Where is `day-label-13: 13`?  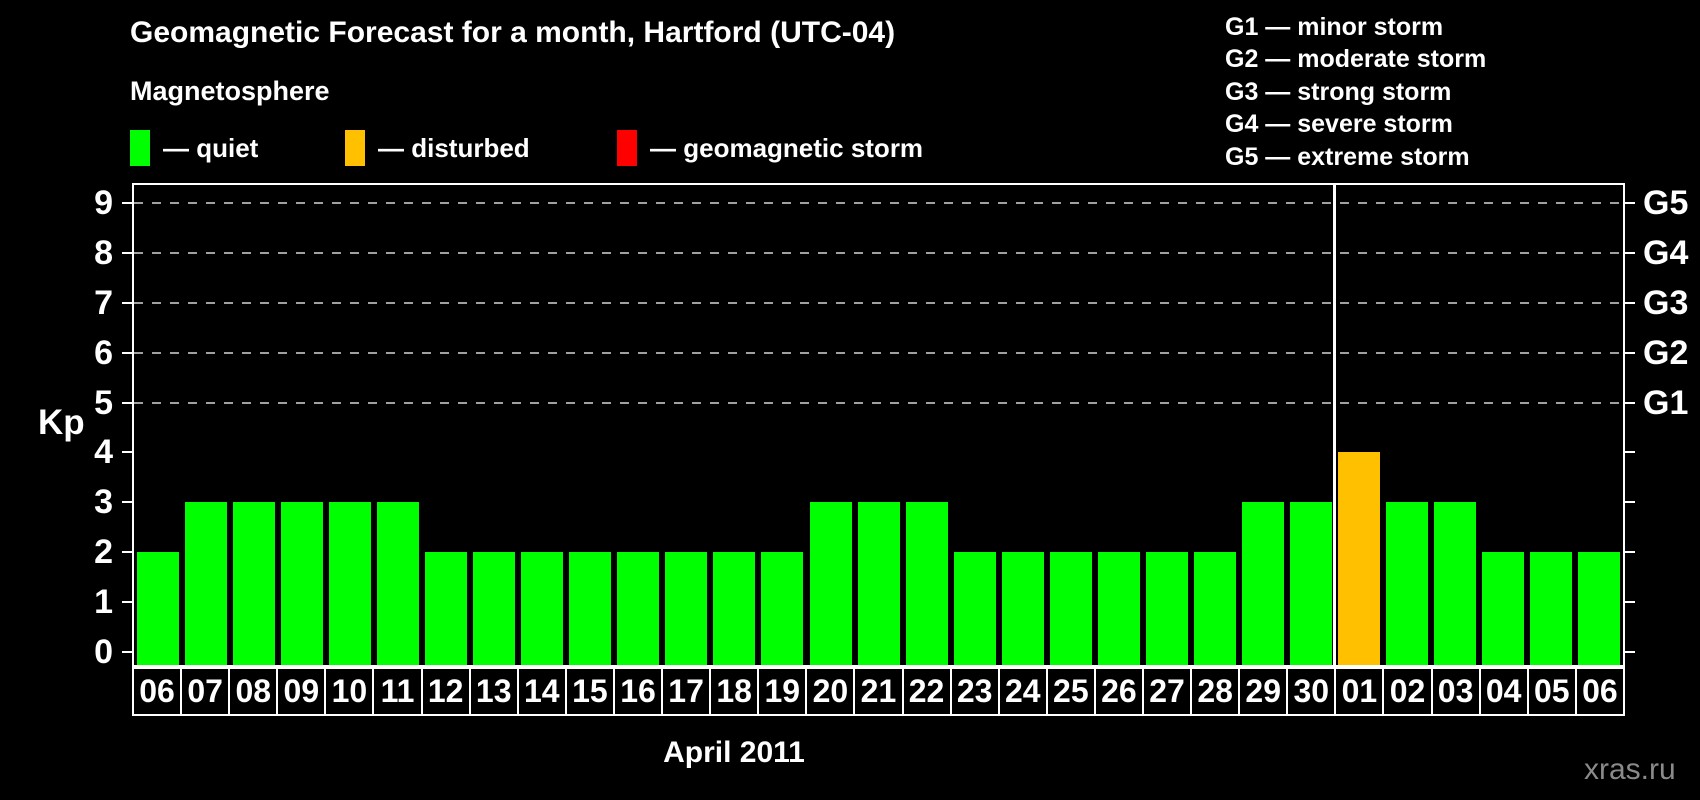 day-label-13: 13 is located at coordinates (493, 691).